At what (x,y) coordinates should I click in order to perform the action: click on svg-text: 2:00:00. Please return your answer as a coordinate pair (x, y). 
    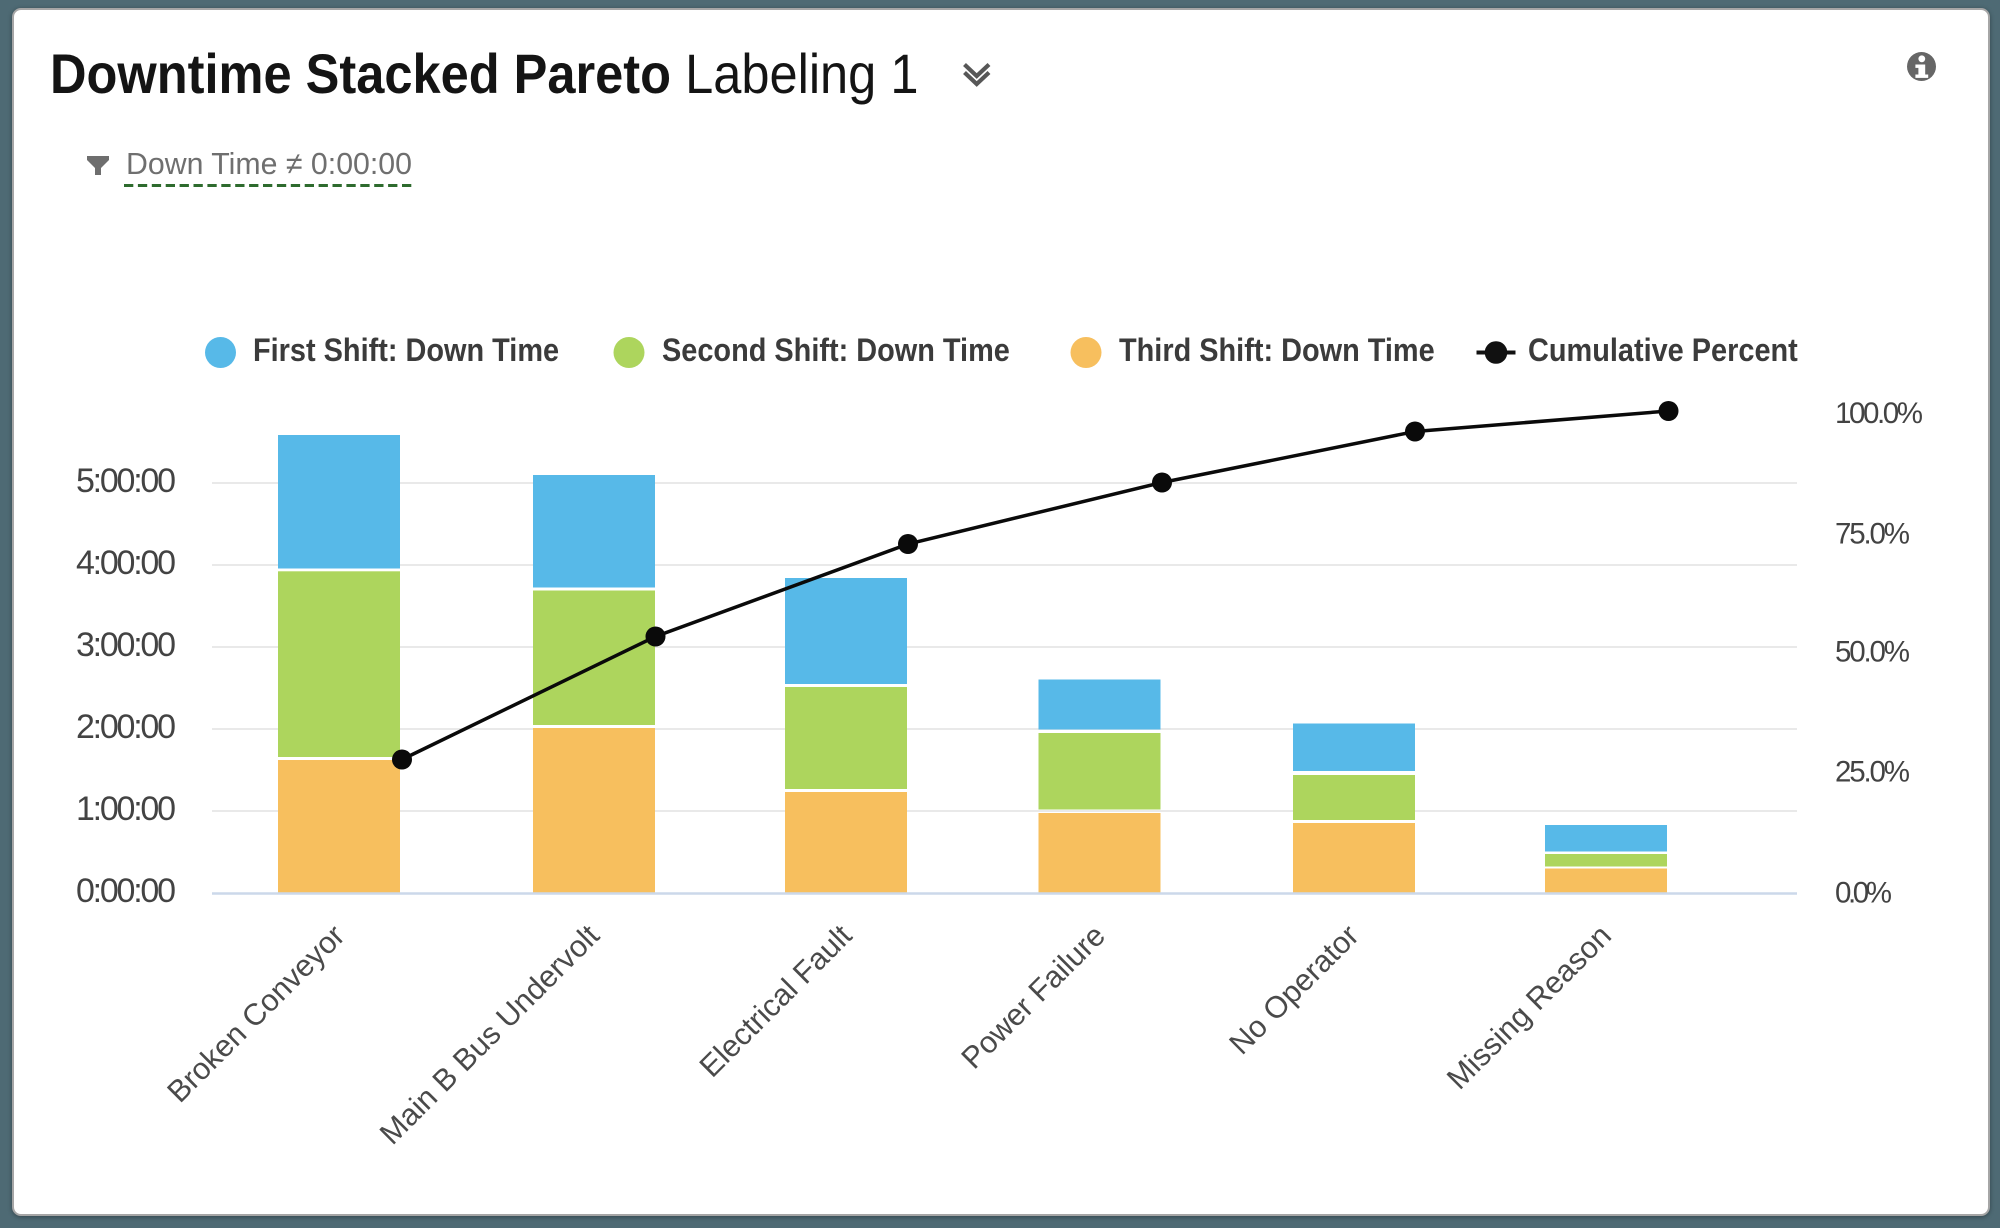
    Looking at the image, I should click on (126, 727).